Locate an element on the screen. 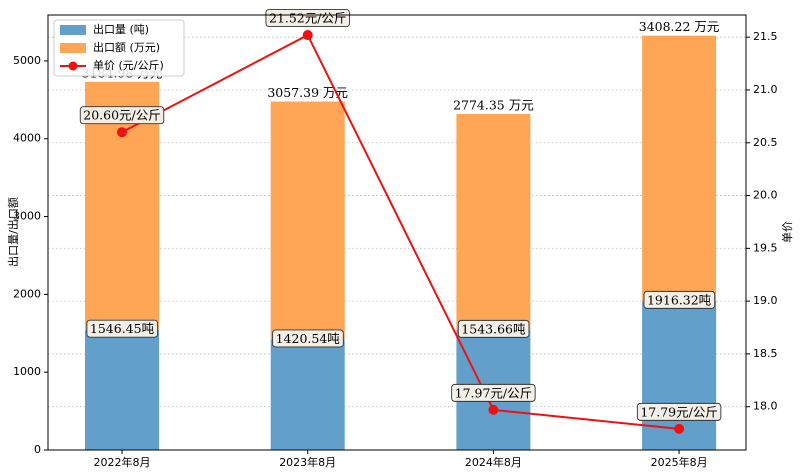  legend: 出口量 (吨) 出口额 (万元) 单价 (元/公斤) is located at coordinates (119, 48).